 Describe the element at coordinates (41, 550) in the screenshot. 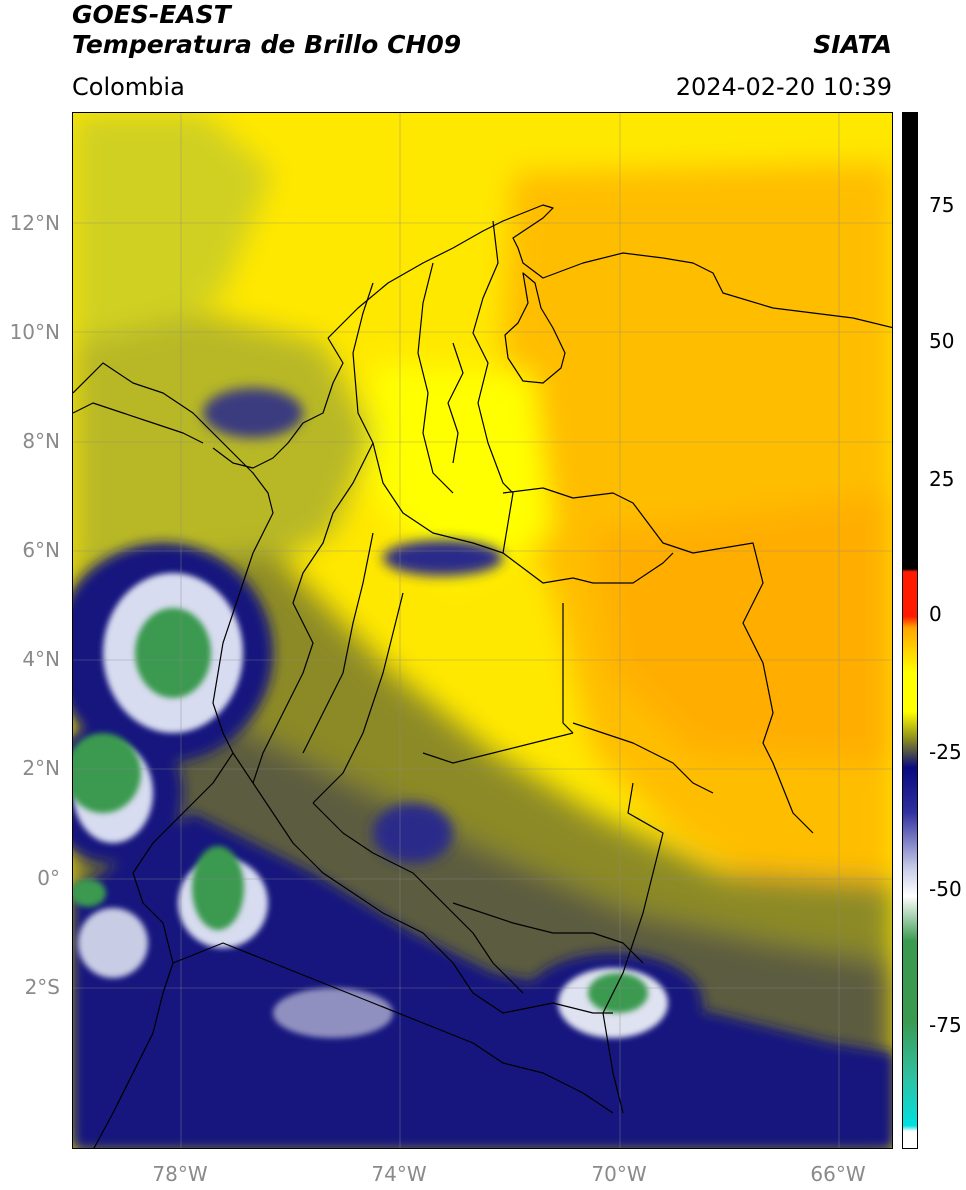

I see `lat-tick-label: 6°N` at that location.